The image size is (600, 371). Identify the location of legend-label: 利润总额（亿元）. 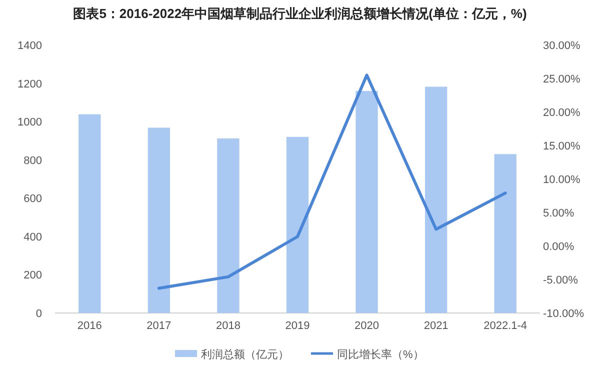
(245, 354).